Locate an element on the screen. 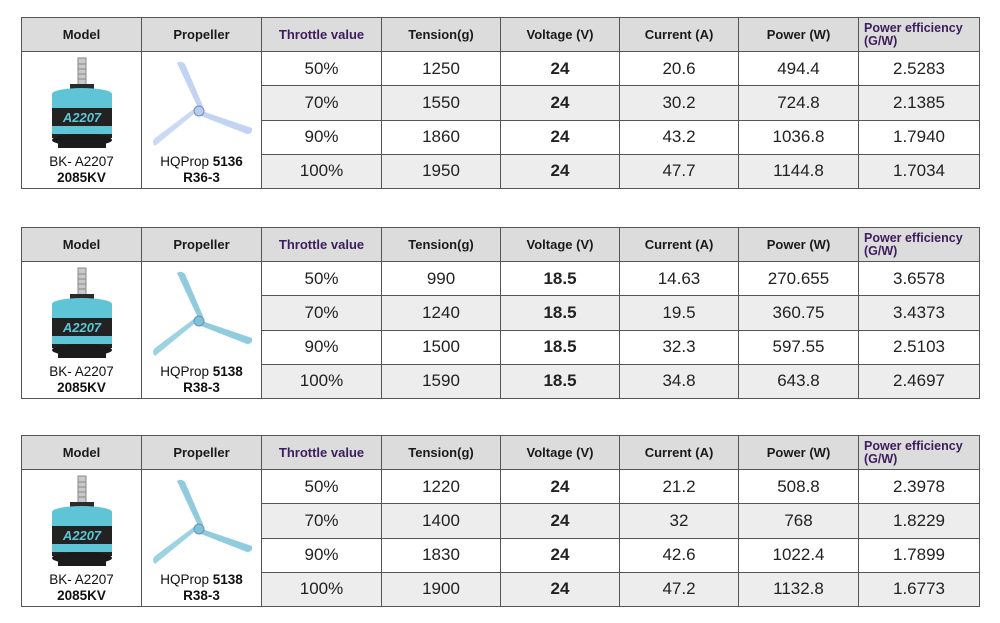 The image size is (1000, 623). propeller-caption: HQProp 5136 R36-3 is located at coordinates (201, 170).